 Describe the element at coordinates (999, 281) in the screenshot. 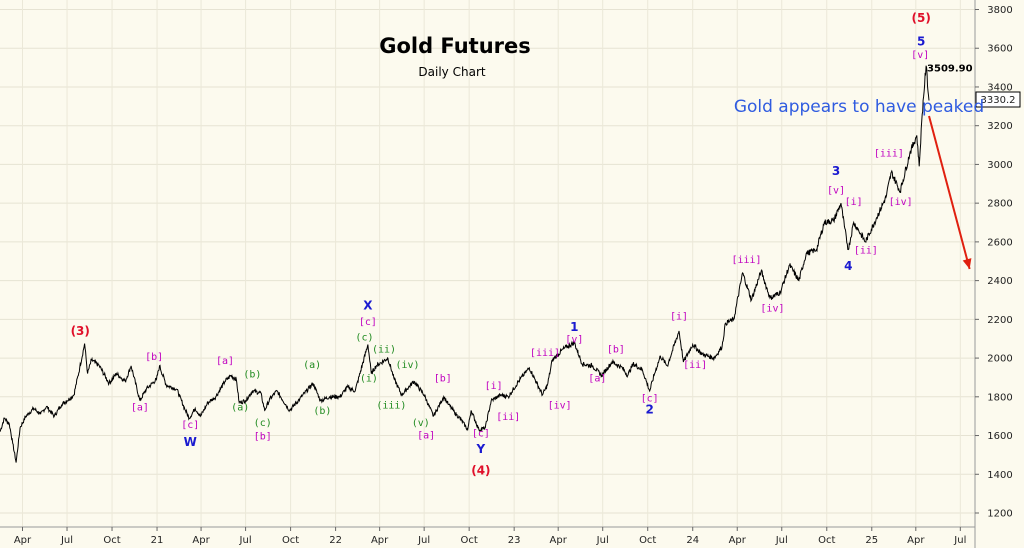

I see `y-tick-label: 2400` at that location.